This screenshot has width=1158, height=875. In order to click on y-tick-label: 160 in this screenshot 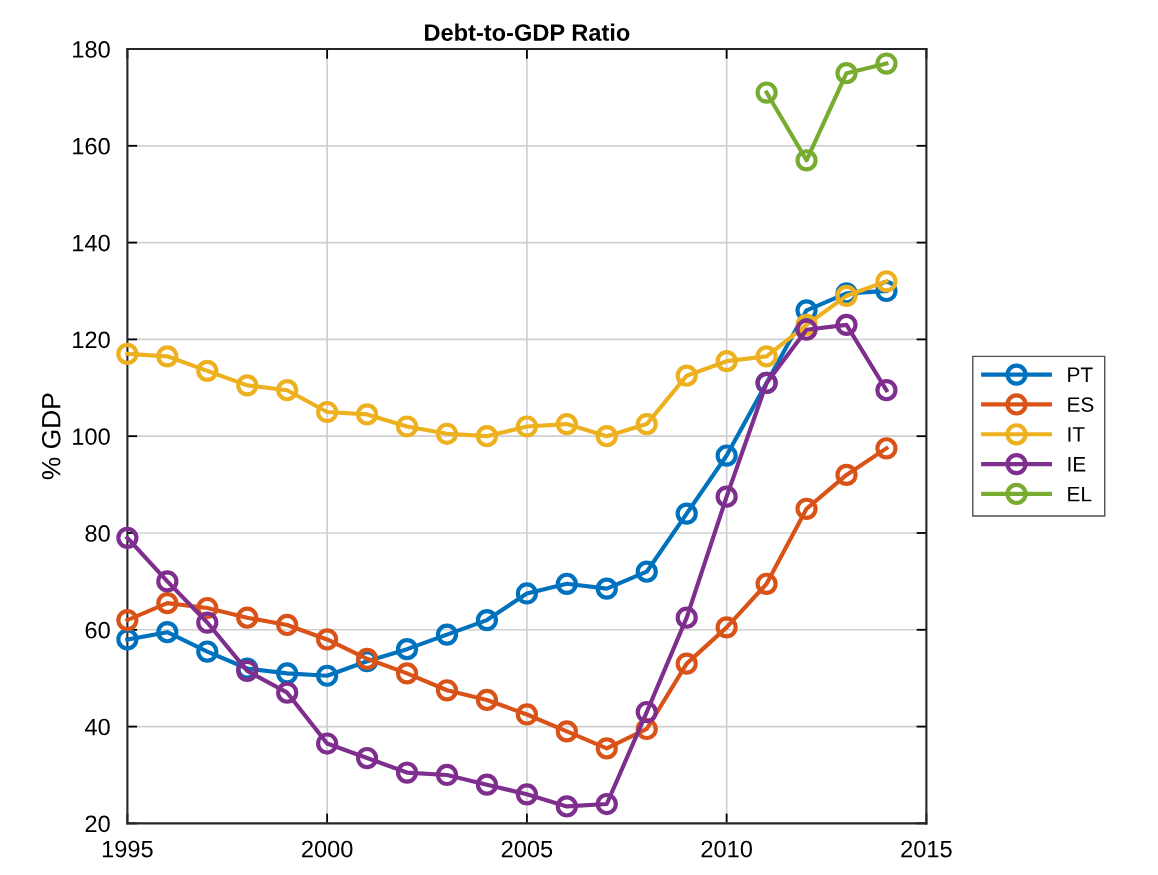, I will do `click(91, 146)`.